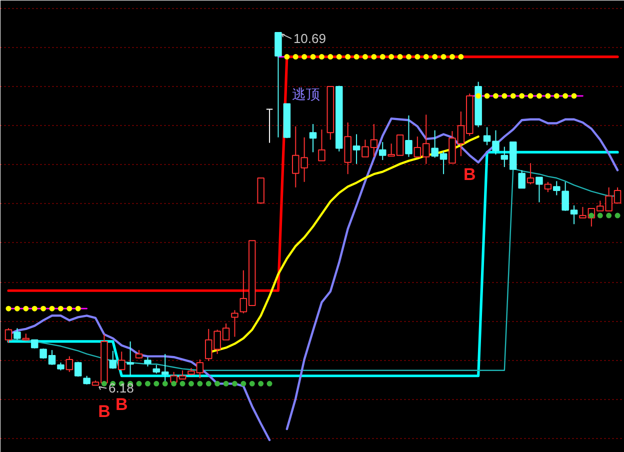  Describe the element at coordinates (306, 95) in the screenshot. I see `annotation: 逃顶` at that location.